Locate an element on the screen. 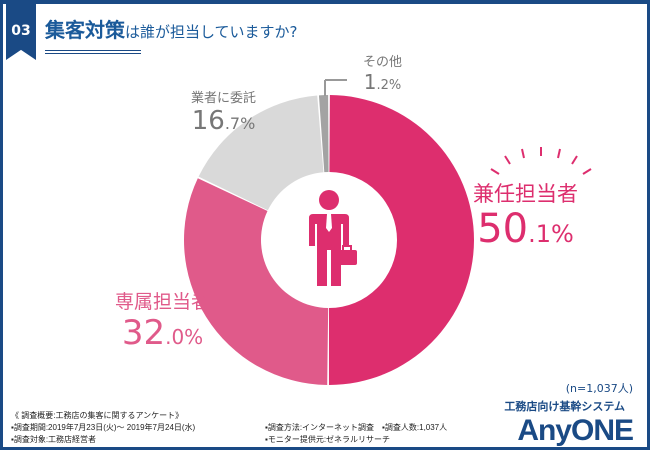 Image resolution: width=650 pixels, height=450 pixels. page-title: 集客対策は誰が担当していますか? is located at coordinates (171, 28).